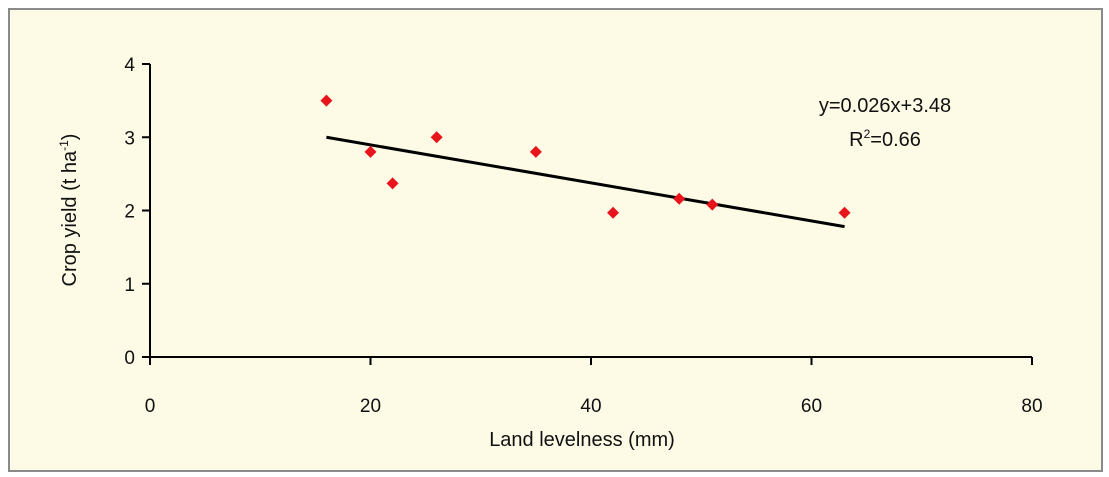  What do you see at coordinates (895, 140) in the screenshot?
I see `r-squared-value: =0.66` at bounding box center [895, 140].